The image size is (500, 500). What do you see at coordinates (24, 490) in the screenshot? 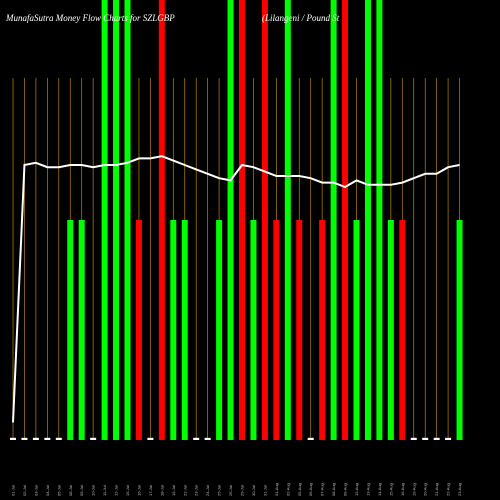
I see `x-tick-label: 02-Jul` at bounding box center [24, 490].